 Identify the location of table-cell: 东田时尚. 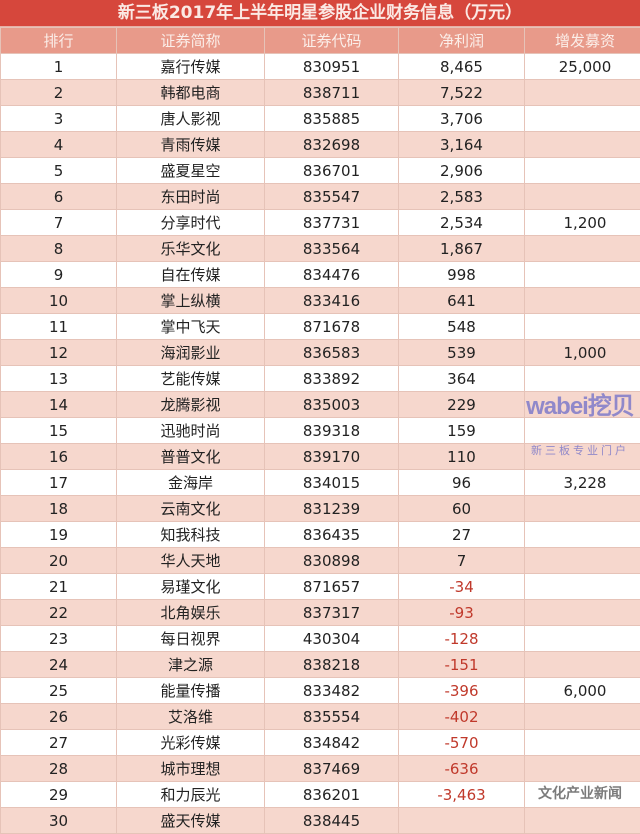
(191, 197).